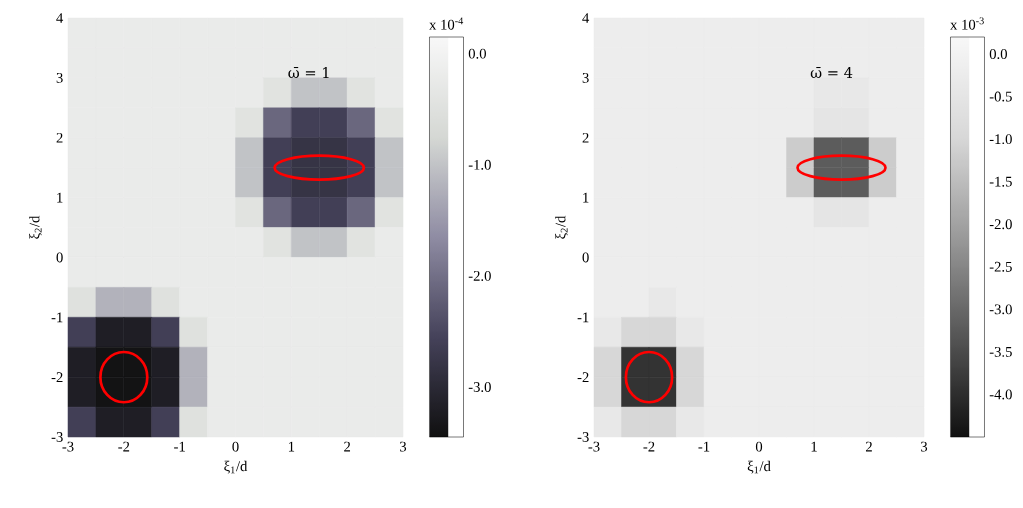 The width and height of the screenshot is (1023, 508). Describe the element at coordinates (831, 72) in the screenshot. I see `annotation: ω̄ = 4` at that location.